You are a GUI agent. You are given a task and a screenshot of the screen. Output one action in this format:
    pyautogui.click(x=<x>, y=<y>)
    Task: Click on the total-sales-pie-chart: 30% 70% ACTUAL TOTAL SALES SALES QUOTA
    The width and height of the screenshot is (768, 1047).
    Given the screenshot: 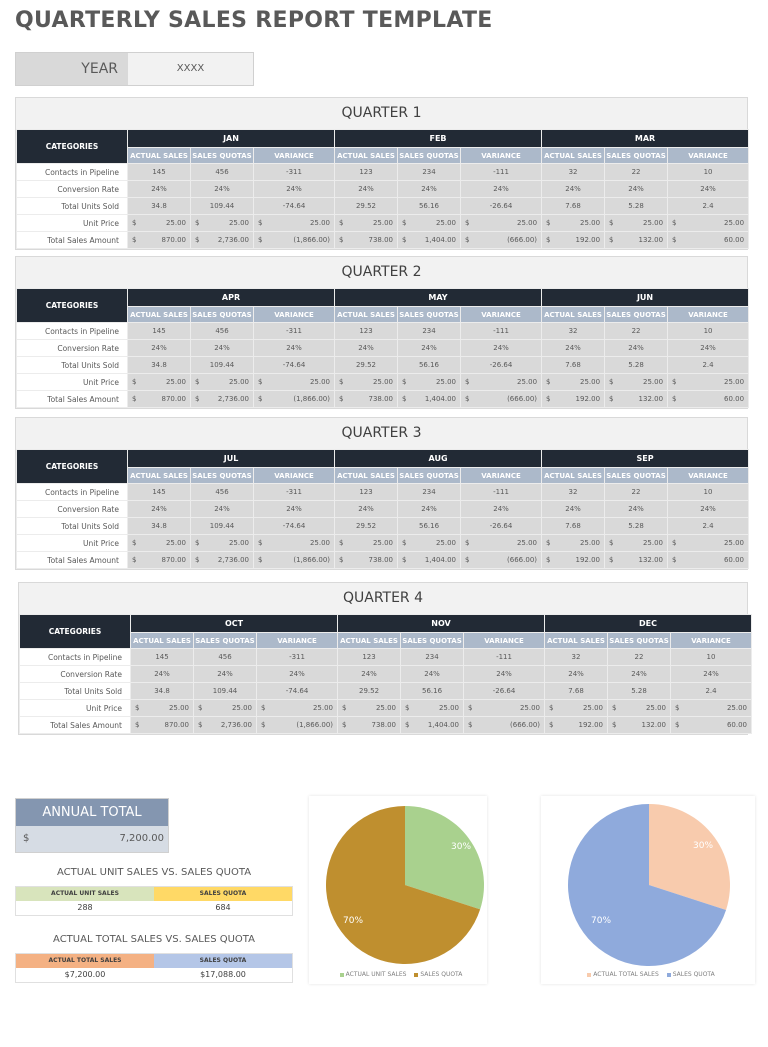 What is the action you would take?
    pyautogui.click(x=648, y=890)
    